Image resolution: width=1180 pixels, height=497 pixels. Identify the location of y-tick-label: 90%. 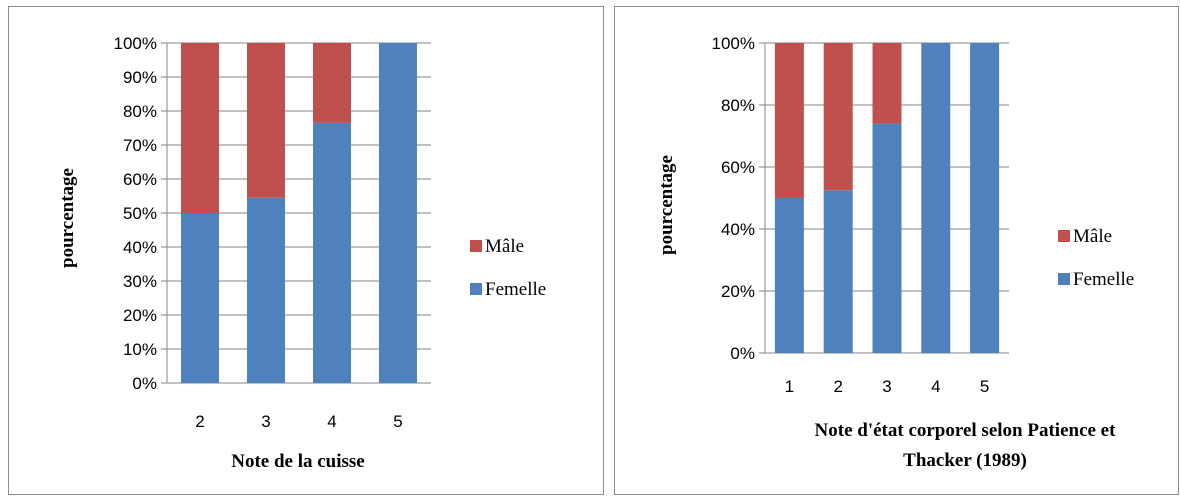
(140, 77).